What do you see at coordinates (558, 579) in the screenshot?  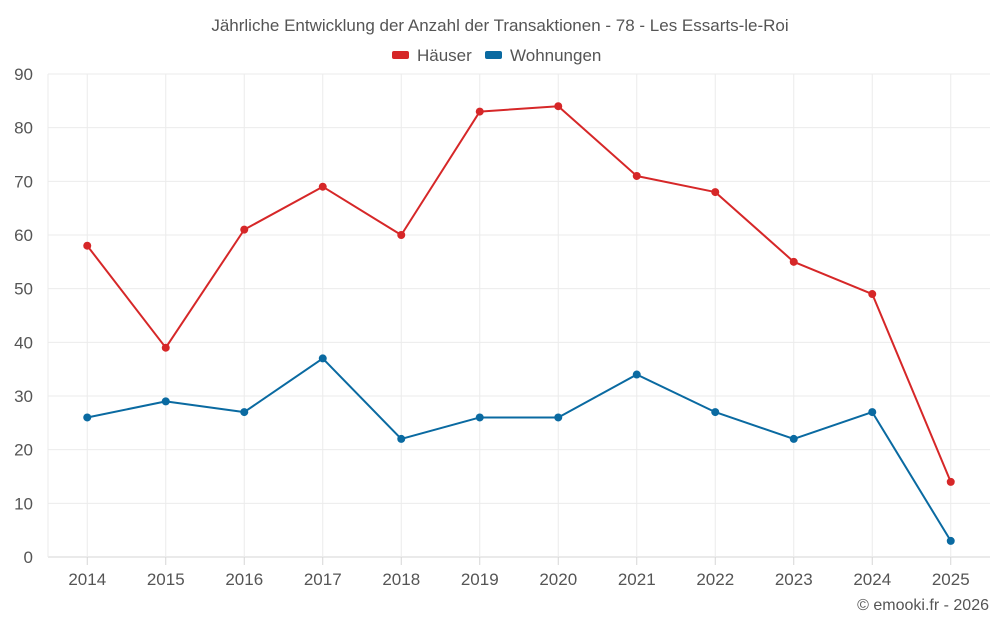 I see `x-tick-label: 2020` at bounding box center [558, 579].